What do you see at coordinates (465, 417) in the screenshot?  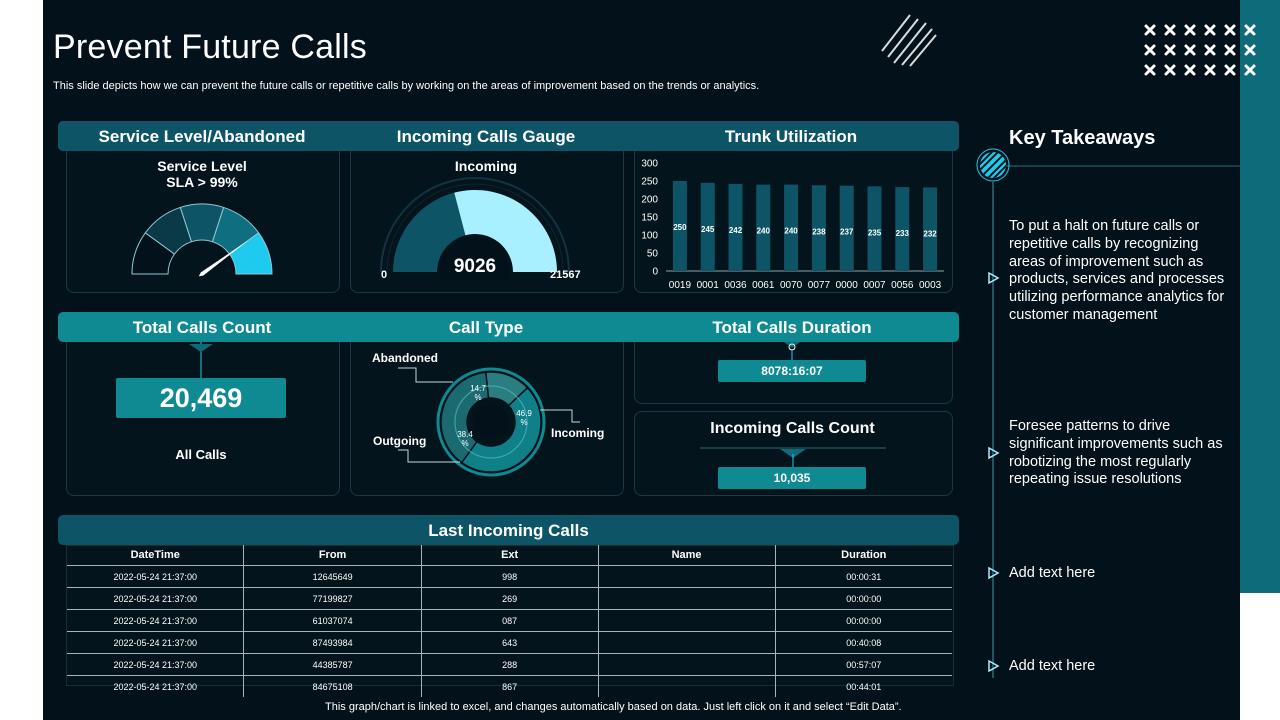 I see `donut-slice-outgoing` at bounding box center [465, 417].